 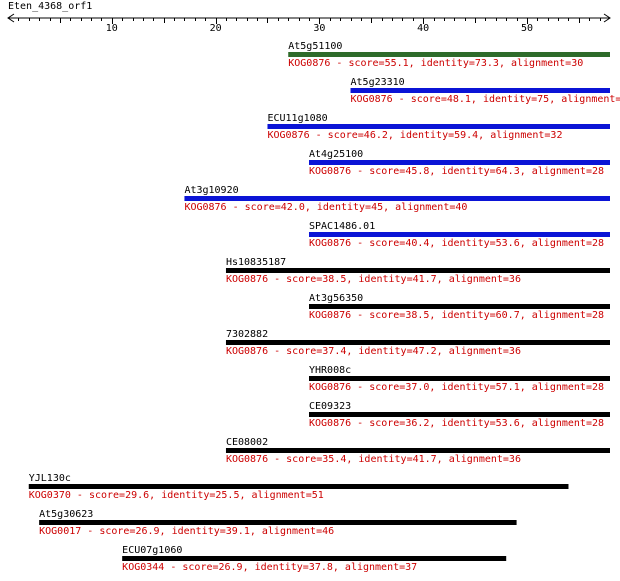 What do you see at coordinates (112, 28) in the screenshot?
I see `axis-tick-label: 10` at bounding box center [112, 28].